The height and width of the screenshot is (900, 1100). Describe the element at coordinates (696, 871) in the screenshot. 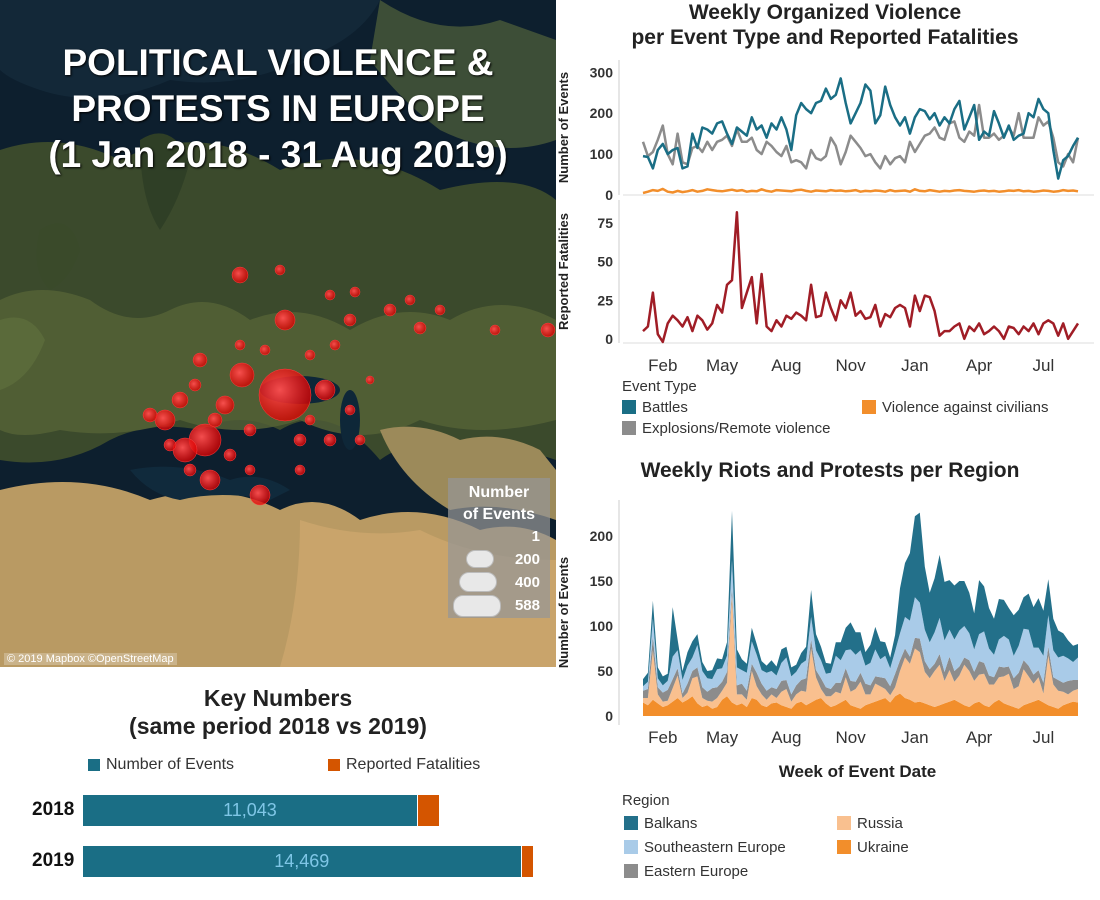

I see `legend-label: Eastern Europe` at that location.